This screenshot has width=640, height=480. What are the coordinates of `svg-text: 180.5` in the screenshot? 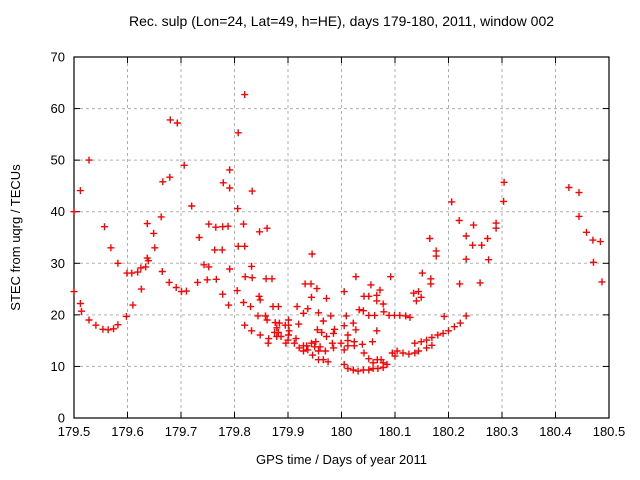 It's located at (609, 431).